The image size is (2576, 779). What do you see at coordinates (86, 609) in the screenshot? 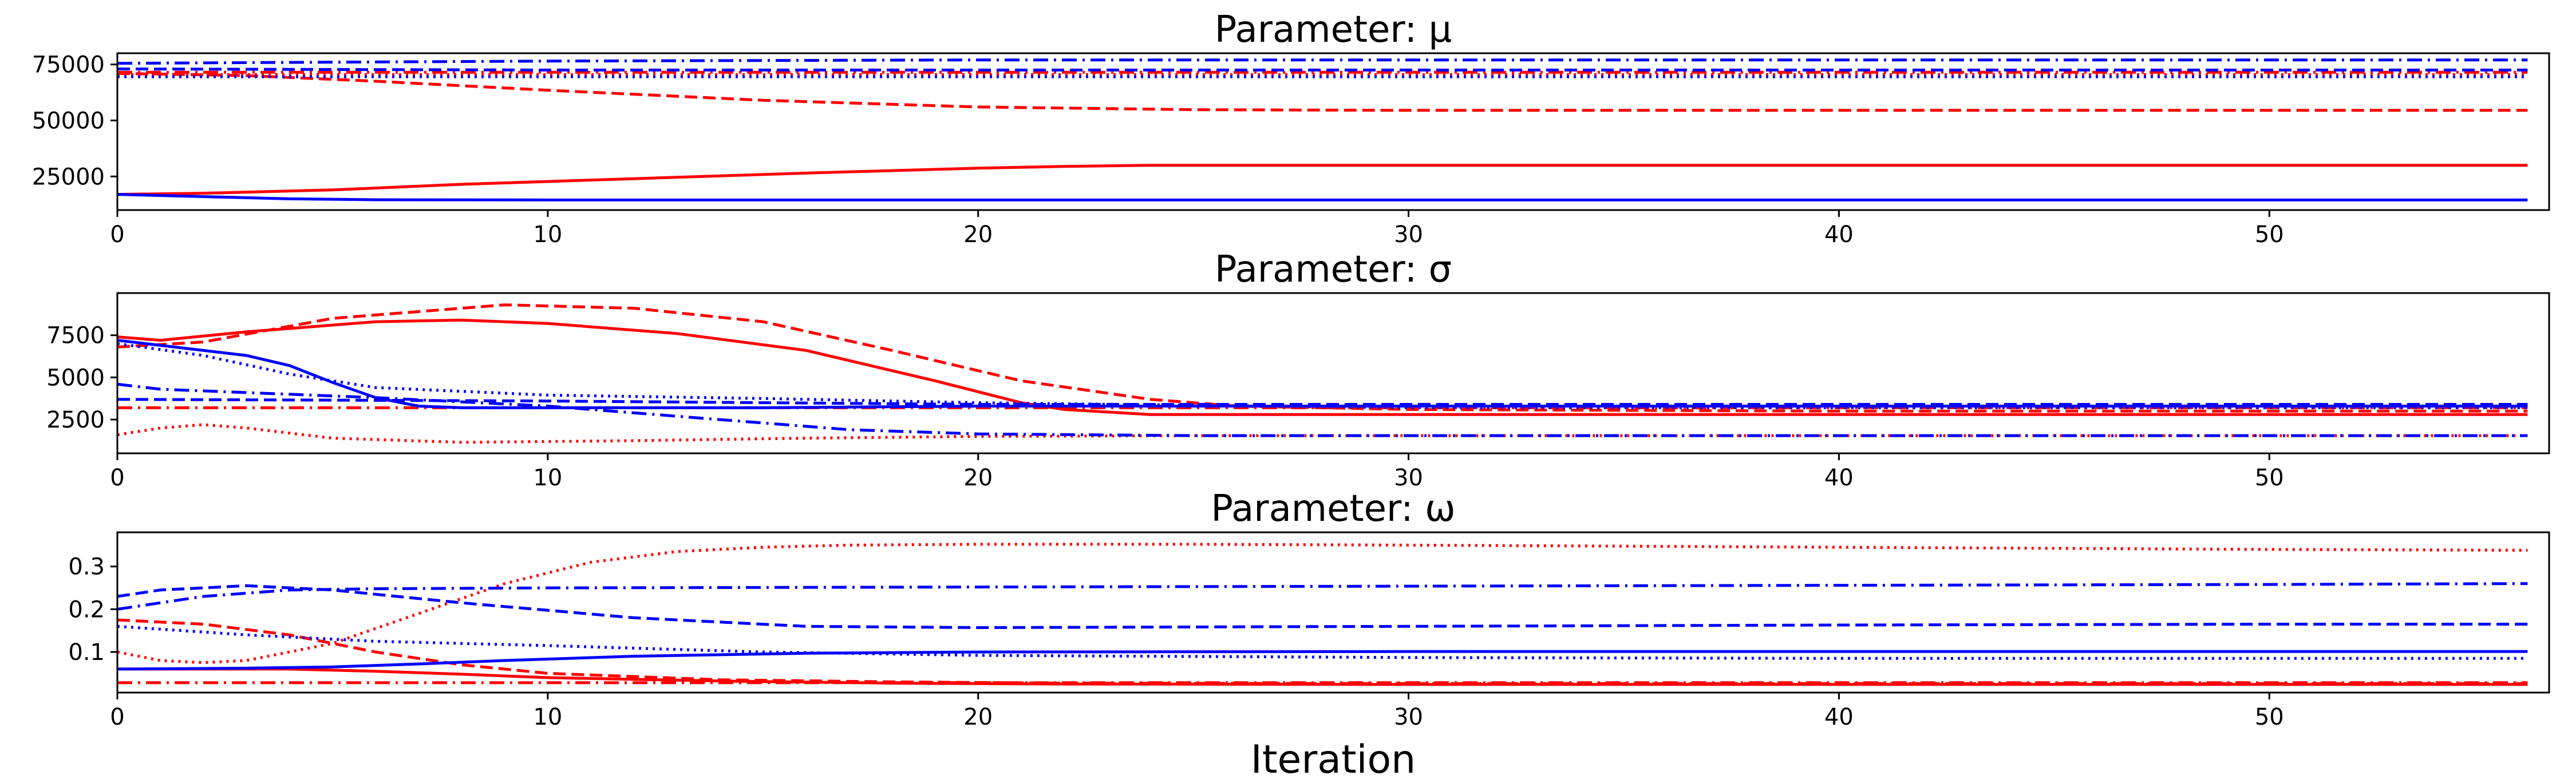
I see `omega-y-tick-label: 0.2` at bounding box center [86, 609].